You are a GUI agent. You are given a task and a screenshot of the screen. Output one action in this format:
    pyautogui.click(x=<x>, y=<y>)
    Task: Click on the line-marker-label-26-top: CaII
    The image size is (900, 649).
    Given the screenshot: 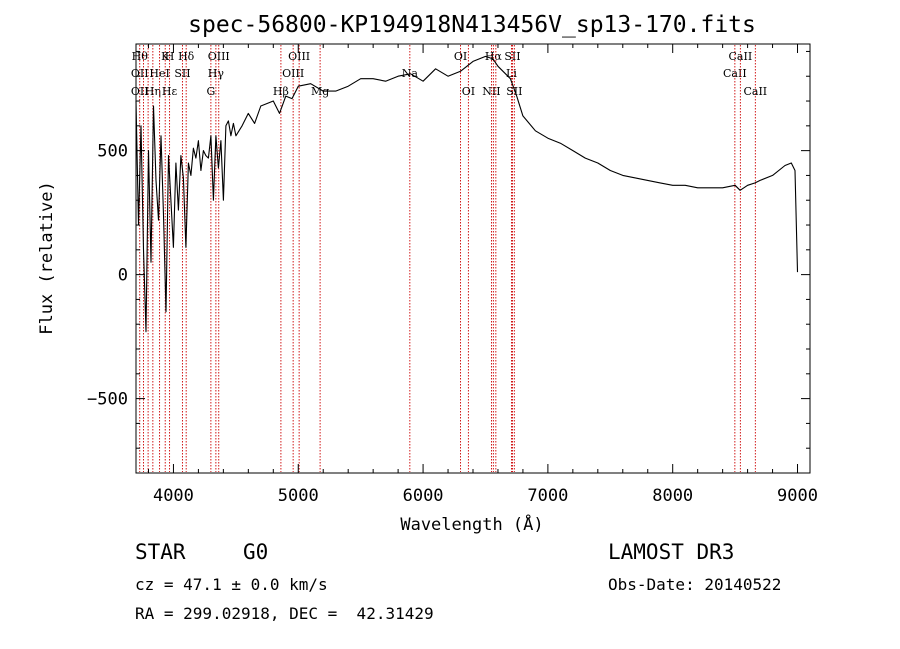 What is the action you would take?
    pyautogui.click(x=741, y=56)
    